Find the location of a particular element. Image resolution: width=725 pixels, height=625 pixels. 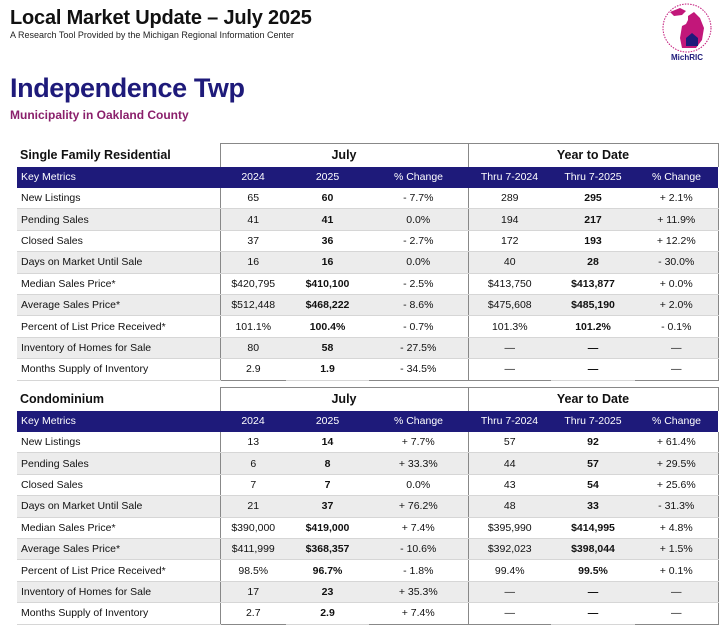

metric-label: Median Sales Price* is located at coordinates (118, 284).